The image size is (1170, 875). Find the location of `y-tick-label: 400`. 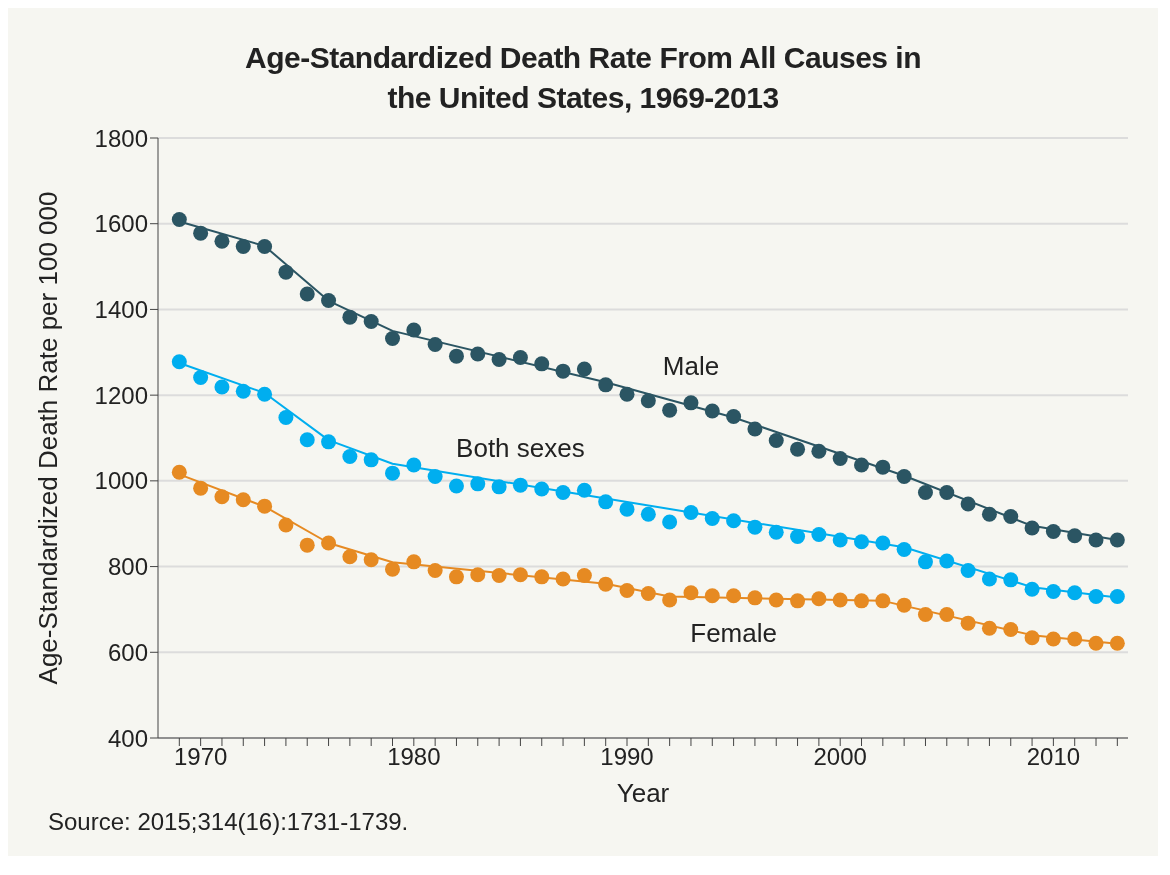

y-tick-label: 400 is located at coordinates (127, 738).